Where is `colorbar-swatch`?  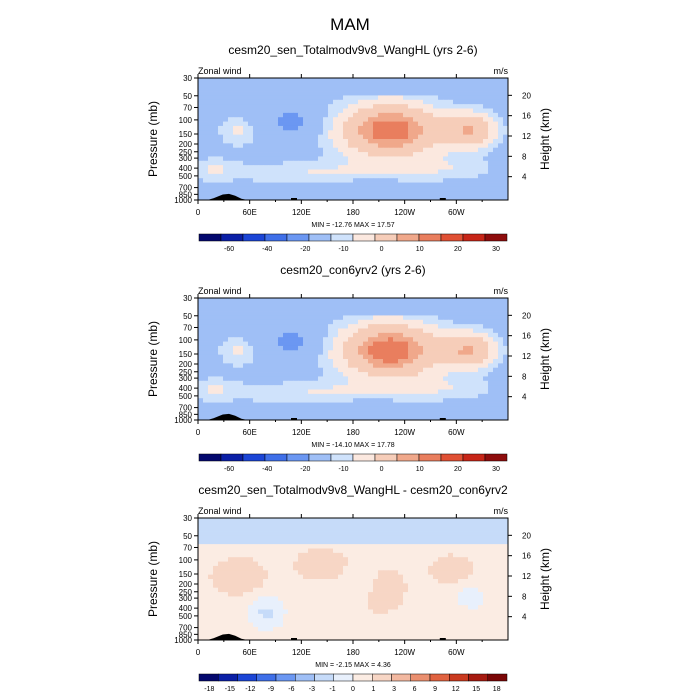 colorbar-swatch is located at coordinates (474, 457).